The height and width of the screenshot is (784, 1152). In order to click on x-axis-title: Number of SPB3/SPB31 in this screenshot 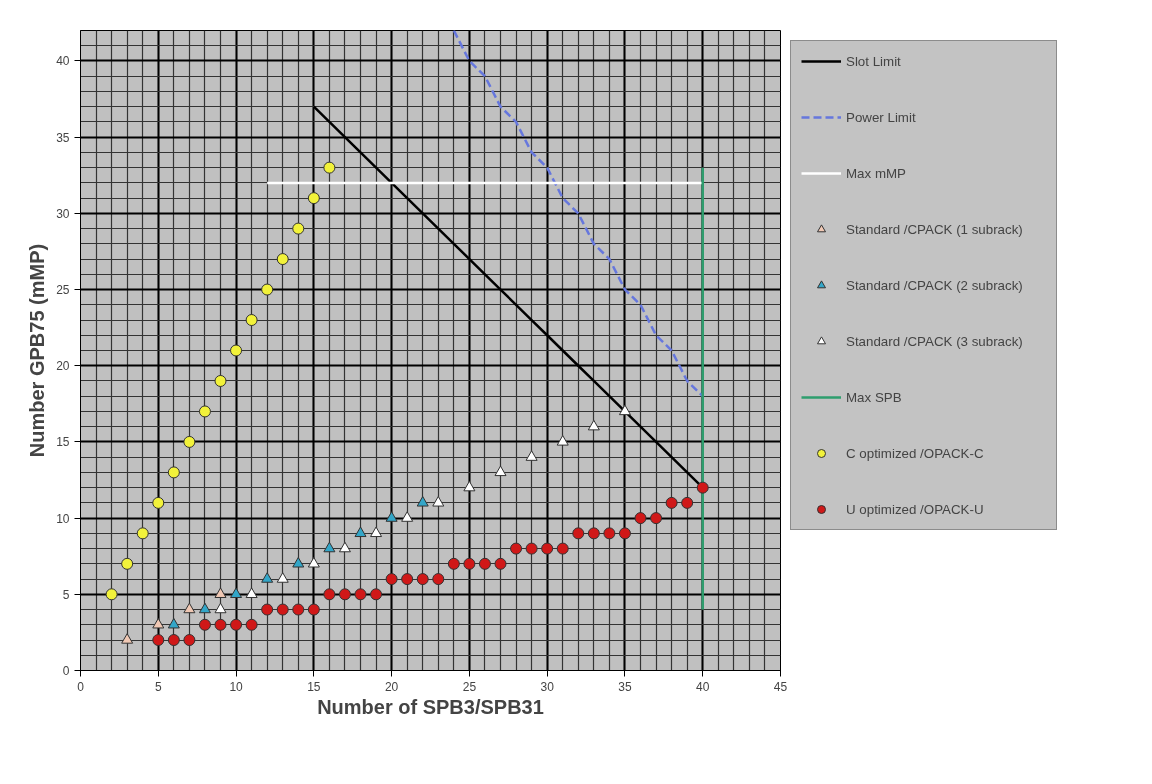, I will do `click(430, 706)`.